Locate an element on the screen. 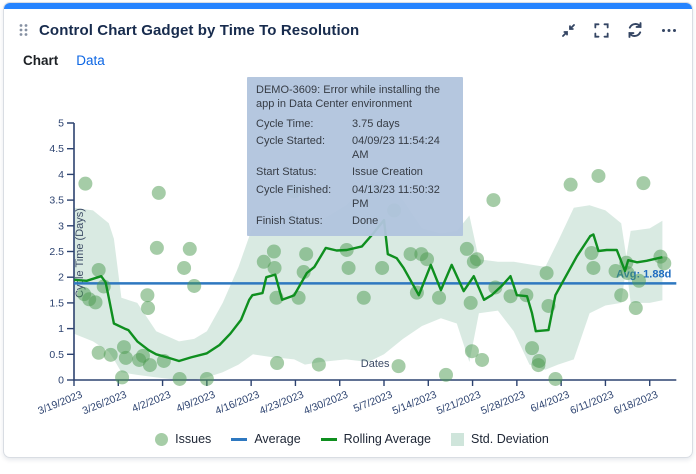  svg-text: 5/21/2023 is located at coordinates (459, 403).